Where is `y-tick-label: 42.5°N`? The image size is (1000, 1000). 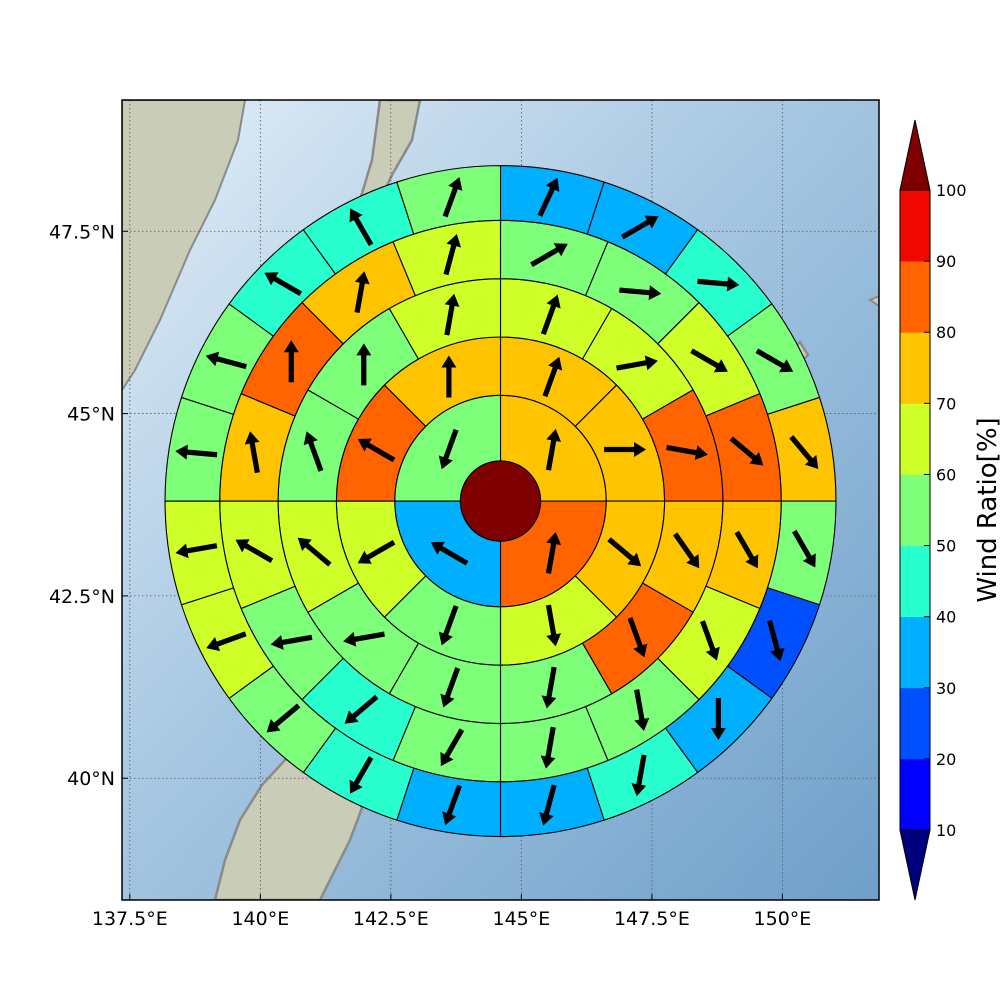
y-tick-label: 42.5°N is located at coordinates (82, 597).